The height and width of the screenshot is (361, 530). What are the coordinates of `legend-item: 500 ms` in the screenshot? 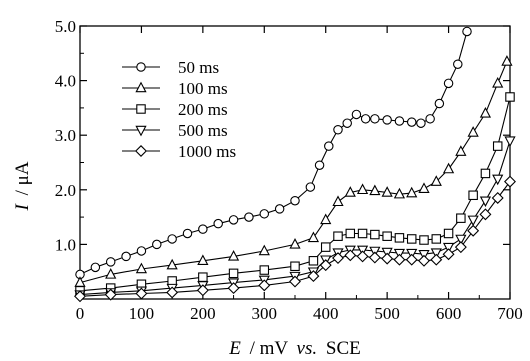 It's located at (175, 130).